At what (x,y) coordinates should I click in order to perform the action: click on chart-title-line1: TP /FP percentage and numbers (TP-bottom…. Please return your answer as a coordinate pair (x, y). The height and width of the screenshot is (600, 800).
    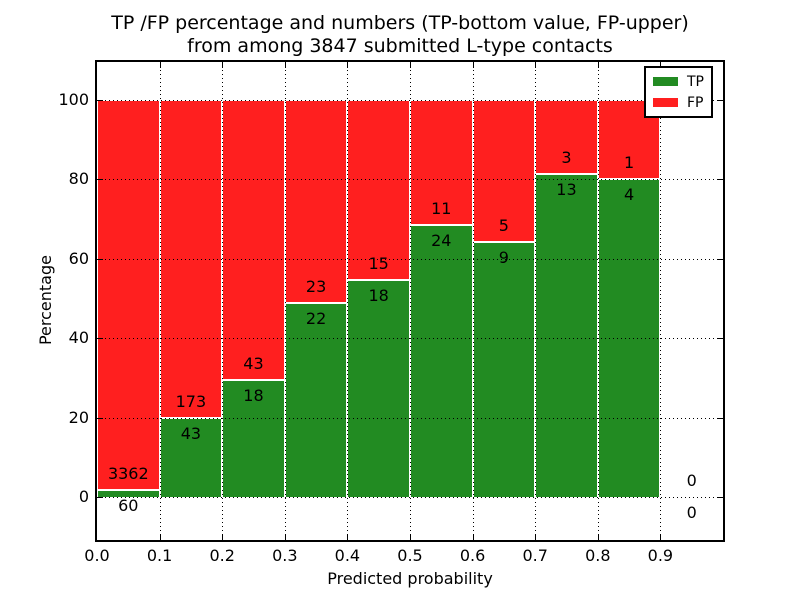
    Looking at the image, I should click on (400, 23).